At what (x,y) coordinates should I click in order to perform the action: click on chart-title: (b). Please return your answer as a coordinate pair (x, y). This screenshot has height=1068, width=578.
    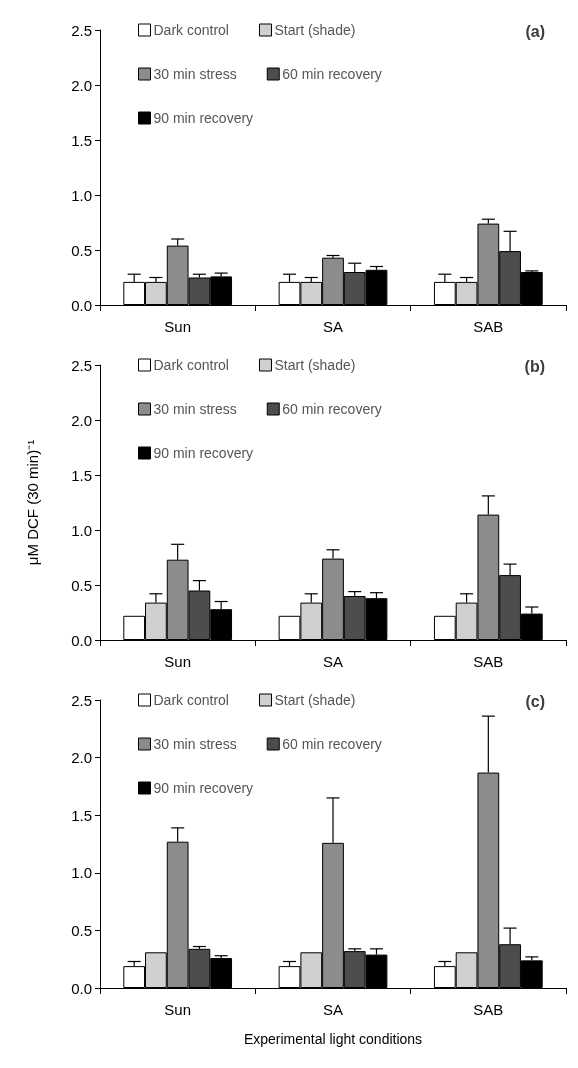
    Looking at the image, I should click on (535, 366).